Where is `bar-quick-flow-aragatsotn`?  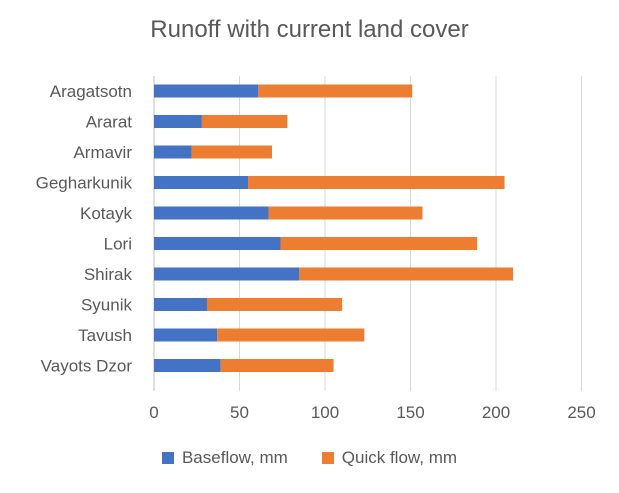 bar-quick-flow-aragatsotn is located at coordinates (335, 91).